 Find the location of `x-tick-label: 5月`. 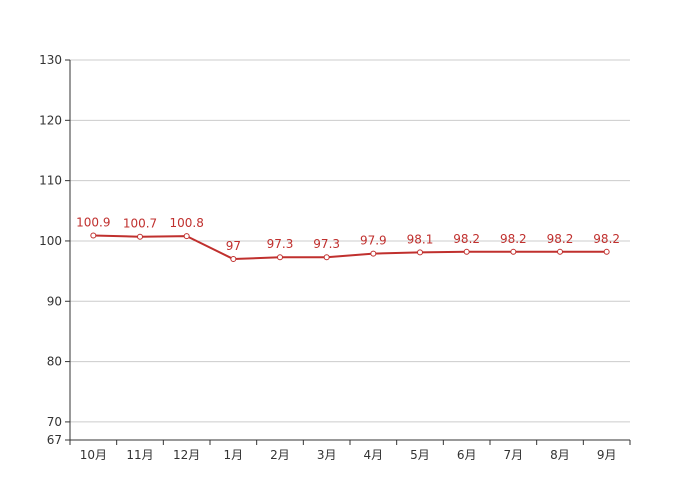

x-tick-label: 5月 is located at coordinates (420, 455).